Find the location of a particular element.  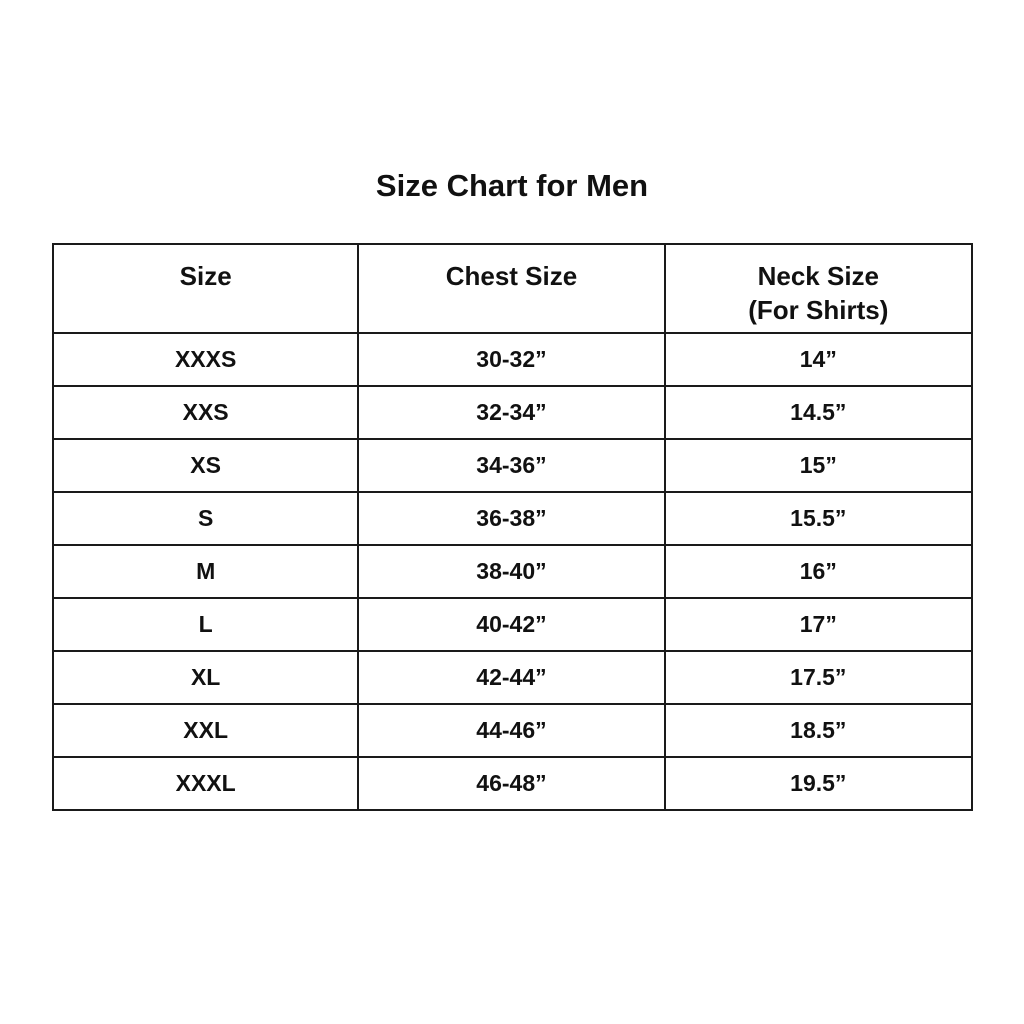

table-row: L 40-42” 17” is located at coordinates (512, 624).